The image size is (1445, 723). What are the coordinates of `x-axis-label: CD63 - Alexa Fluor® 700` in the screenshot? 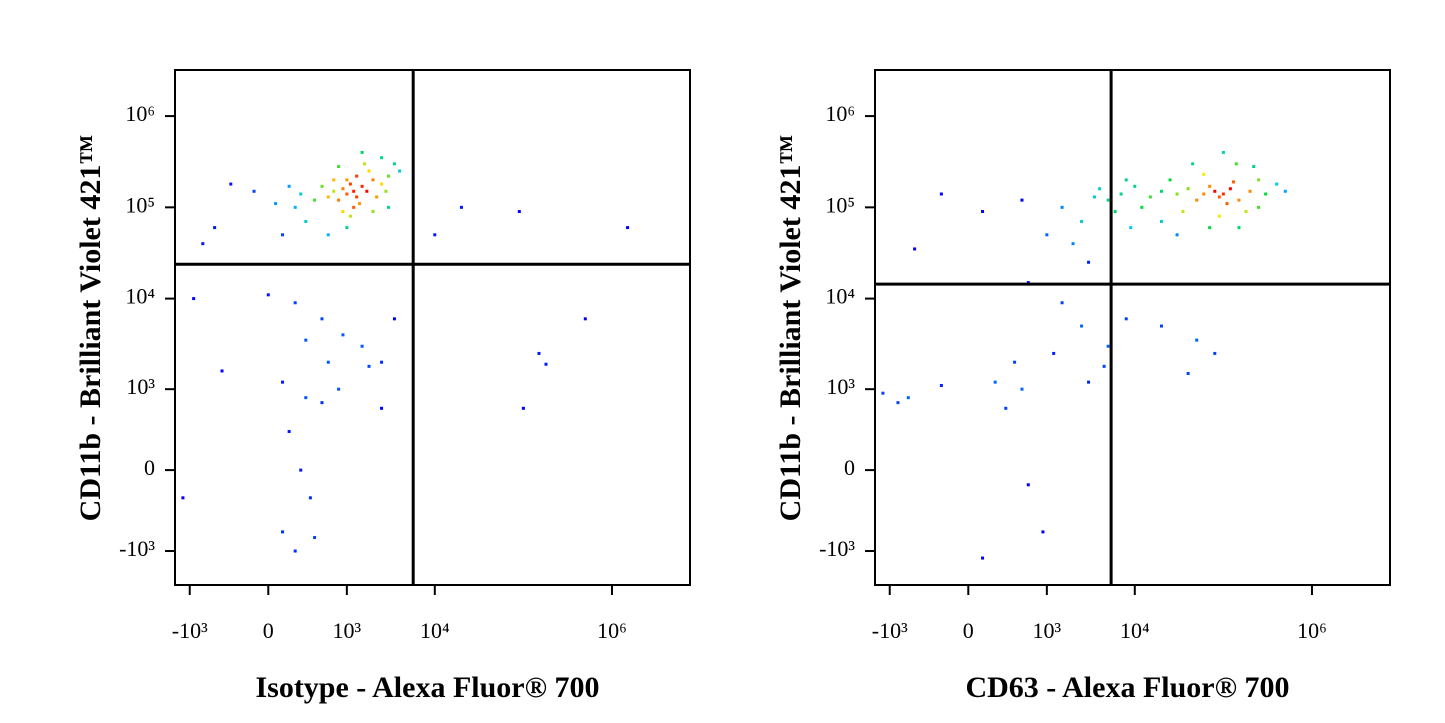 It's located at (1127, 687).